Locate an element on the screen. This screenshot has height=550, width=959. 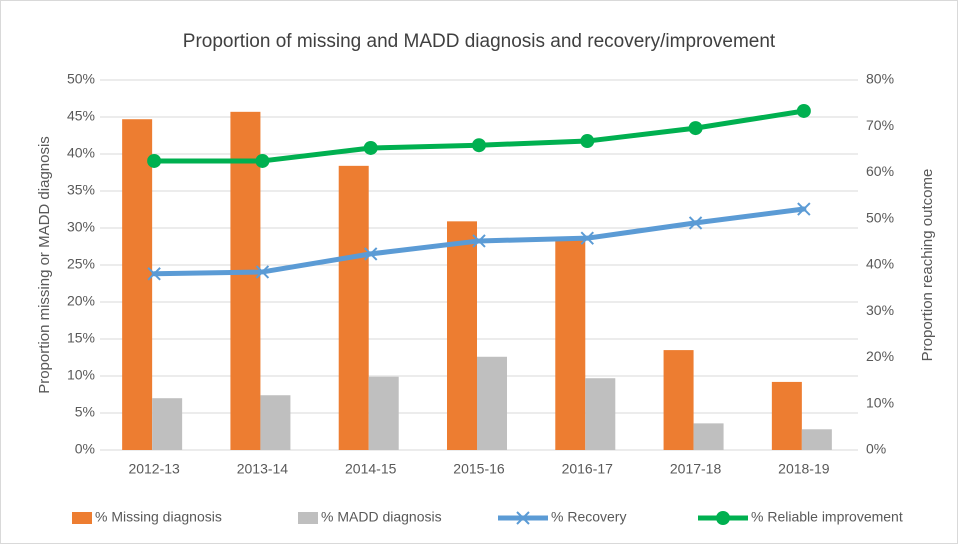
x-tick-label: 2016-17 is located at coordinates (588, 469).